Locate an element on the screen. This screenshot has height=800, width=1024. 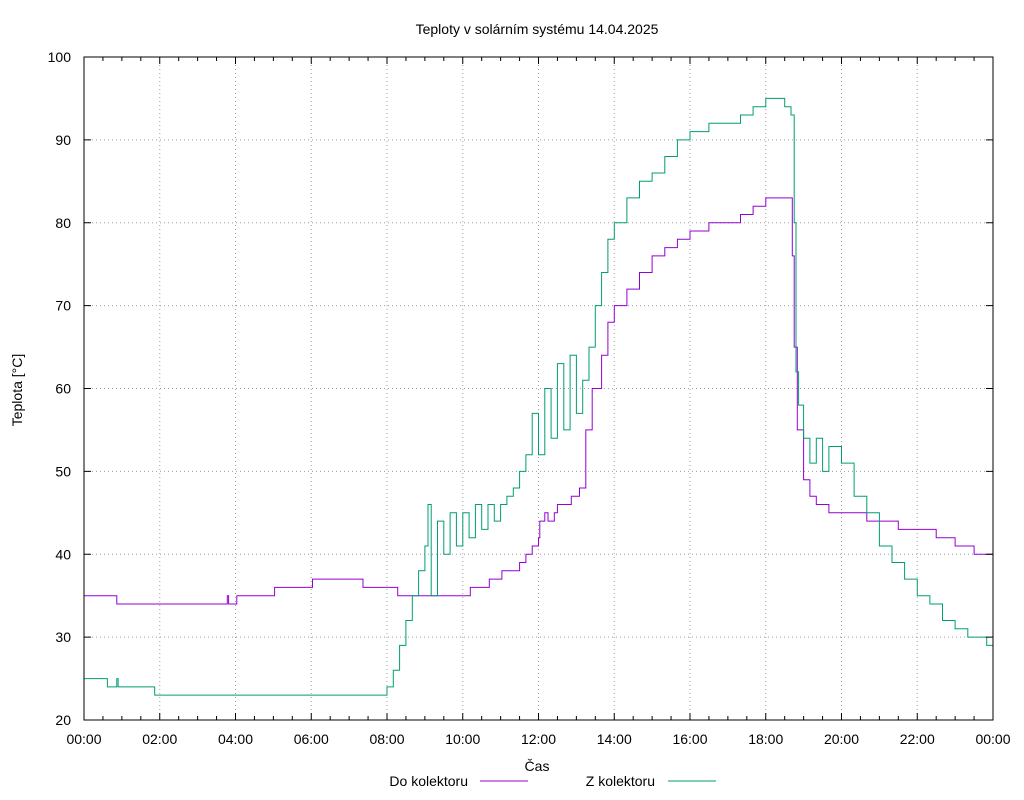
x-axis-label: Čas is located at coordinates (537, 766).